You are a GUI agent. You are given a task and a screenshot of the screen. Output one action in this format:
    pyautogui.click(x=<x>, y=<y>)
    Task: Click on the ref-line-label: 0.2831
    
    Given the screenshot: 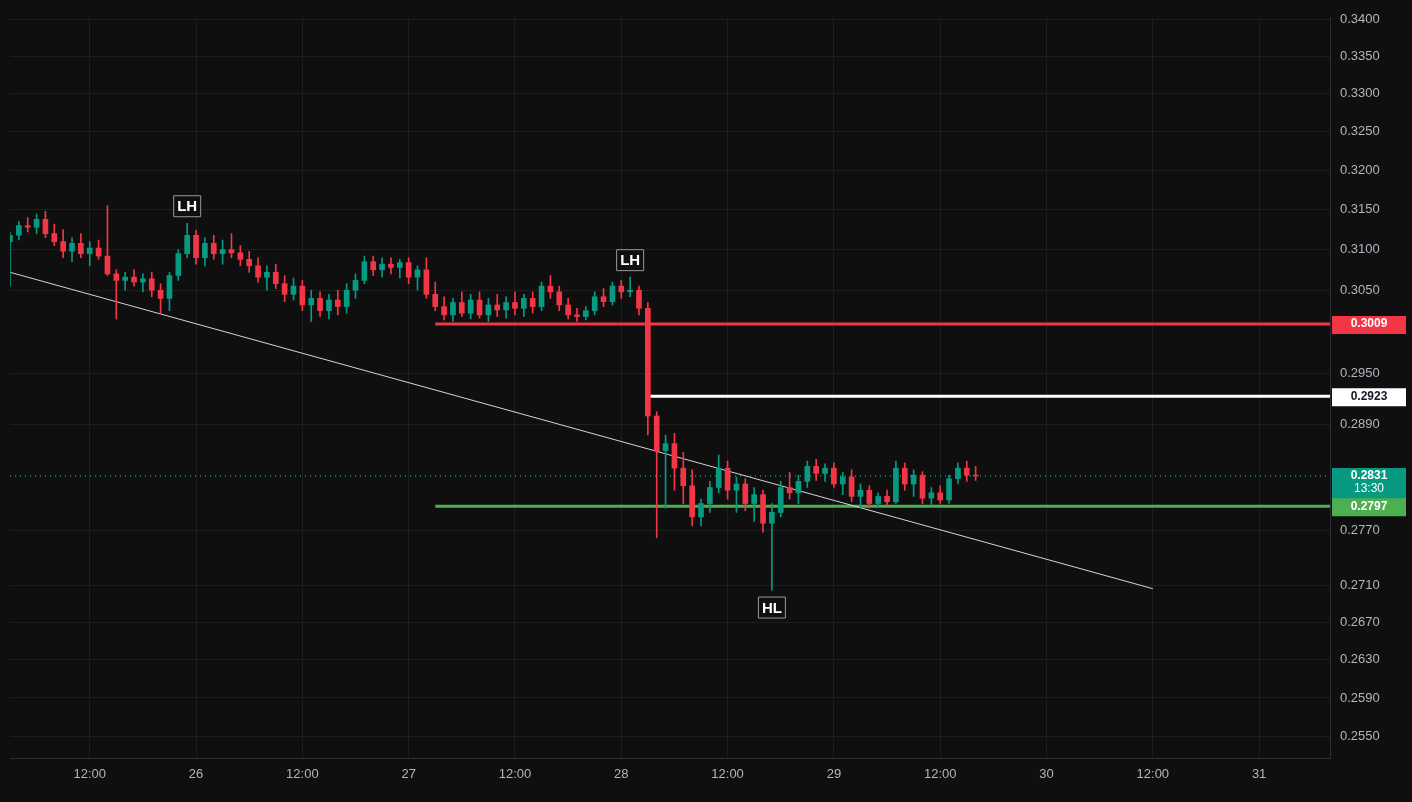 What is the action you would take?
    pyautogui.click(x=1369, y=475)
    